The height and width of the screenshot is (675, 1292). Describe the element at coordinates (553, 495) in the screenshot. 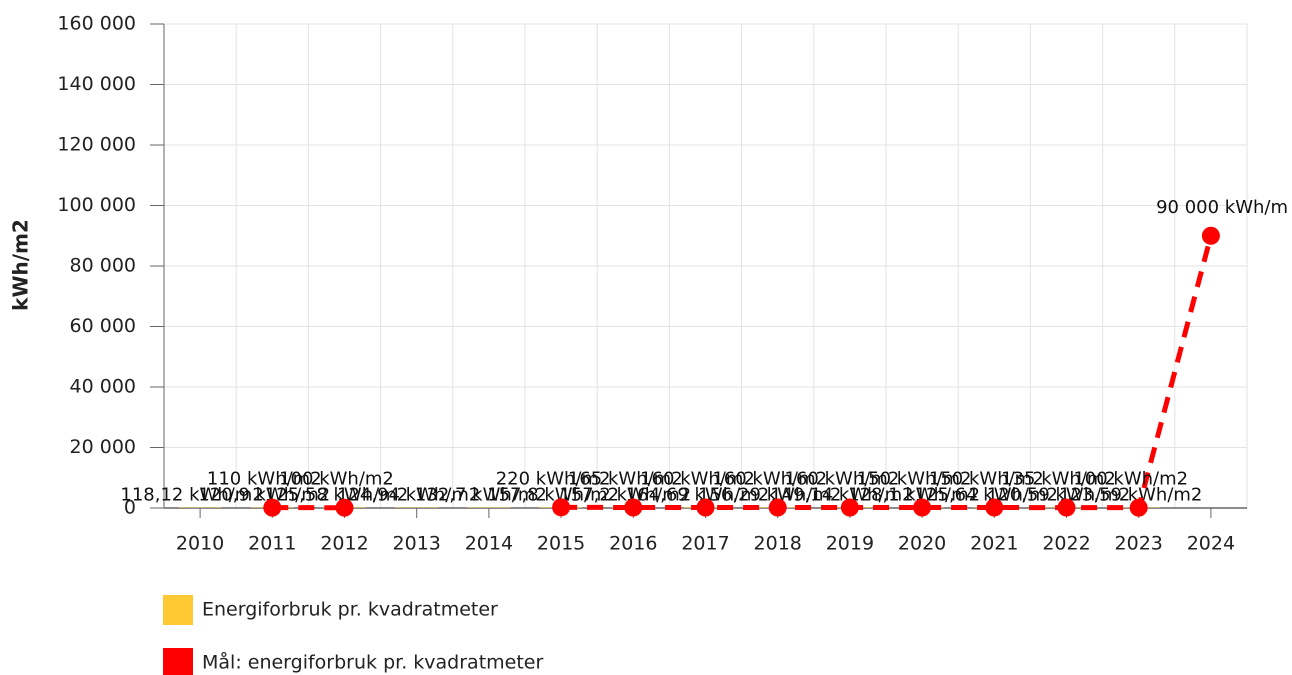

I see `data-label: 157,8 kWh/m2` at that location.